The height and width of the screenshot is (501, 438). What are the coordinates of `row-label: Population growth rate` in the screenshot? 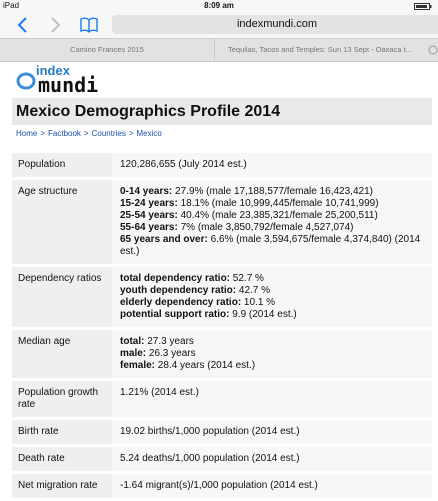 It's located at (62, 399).